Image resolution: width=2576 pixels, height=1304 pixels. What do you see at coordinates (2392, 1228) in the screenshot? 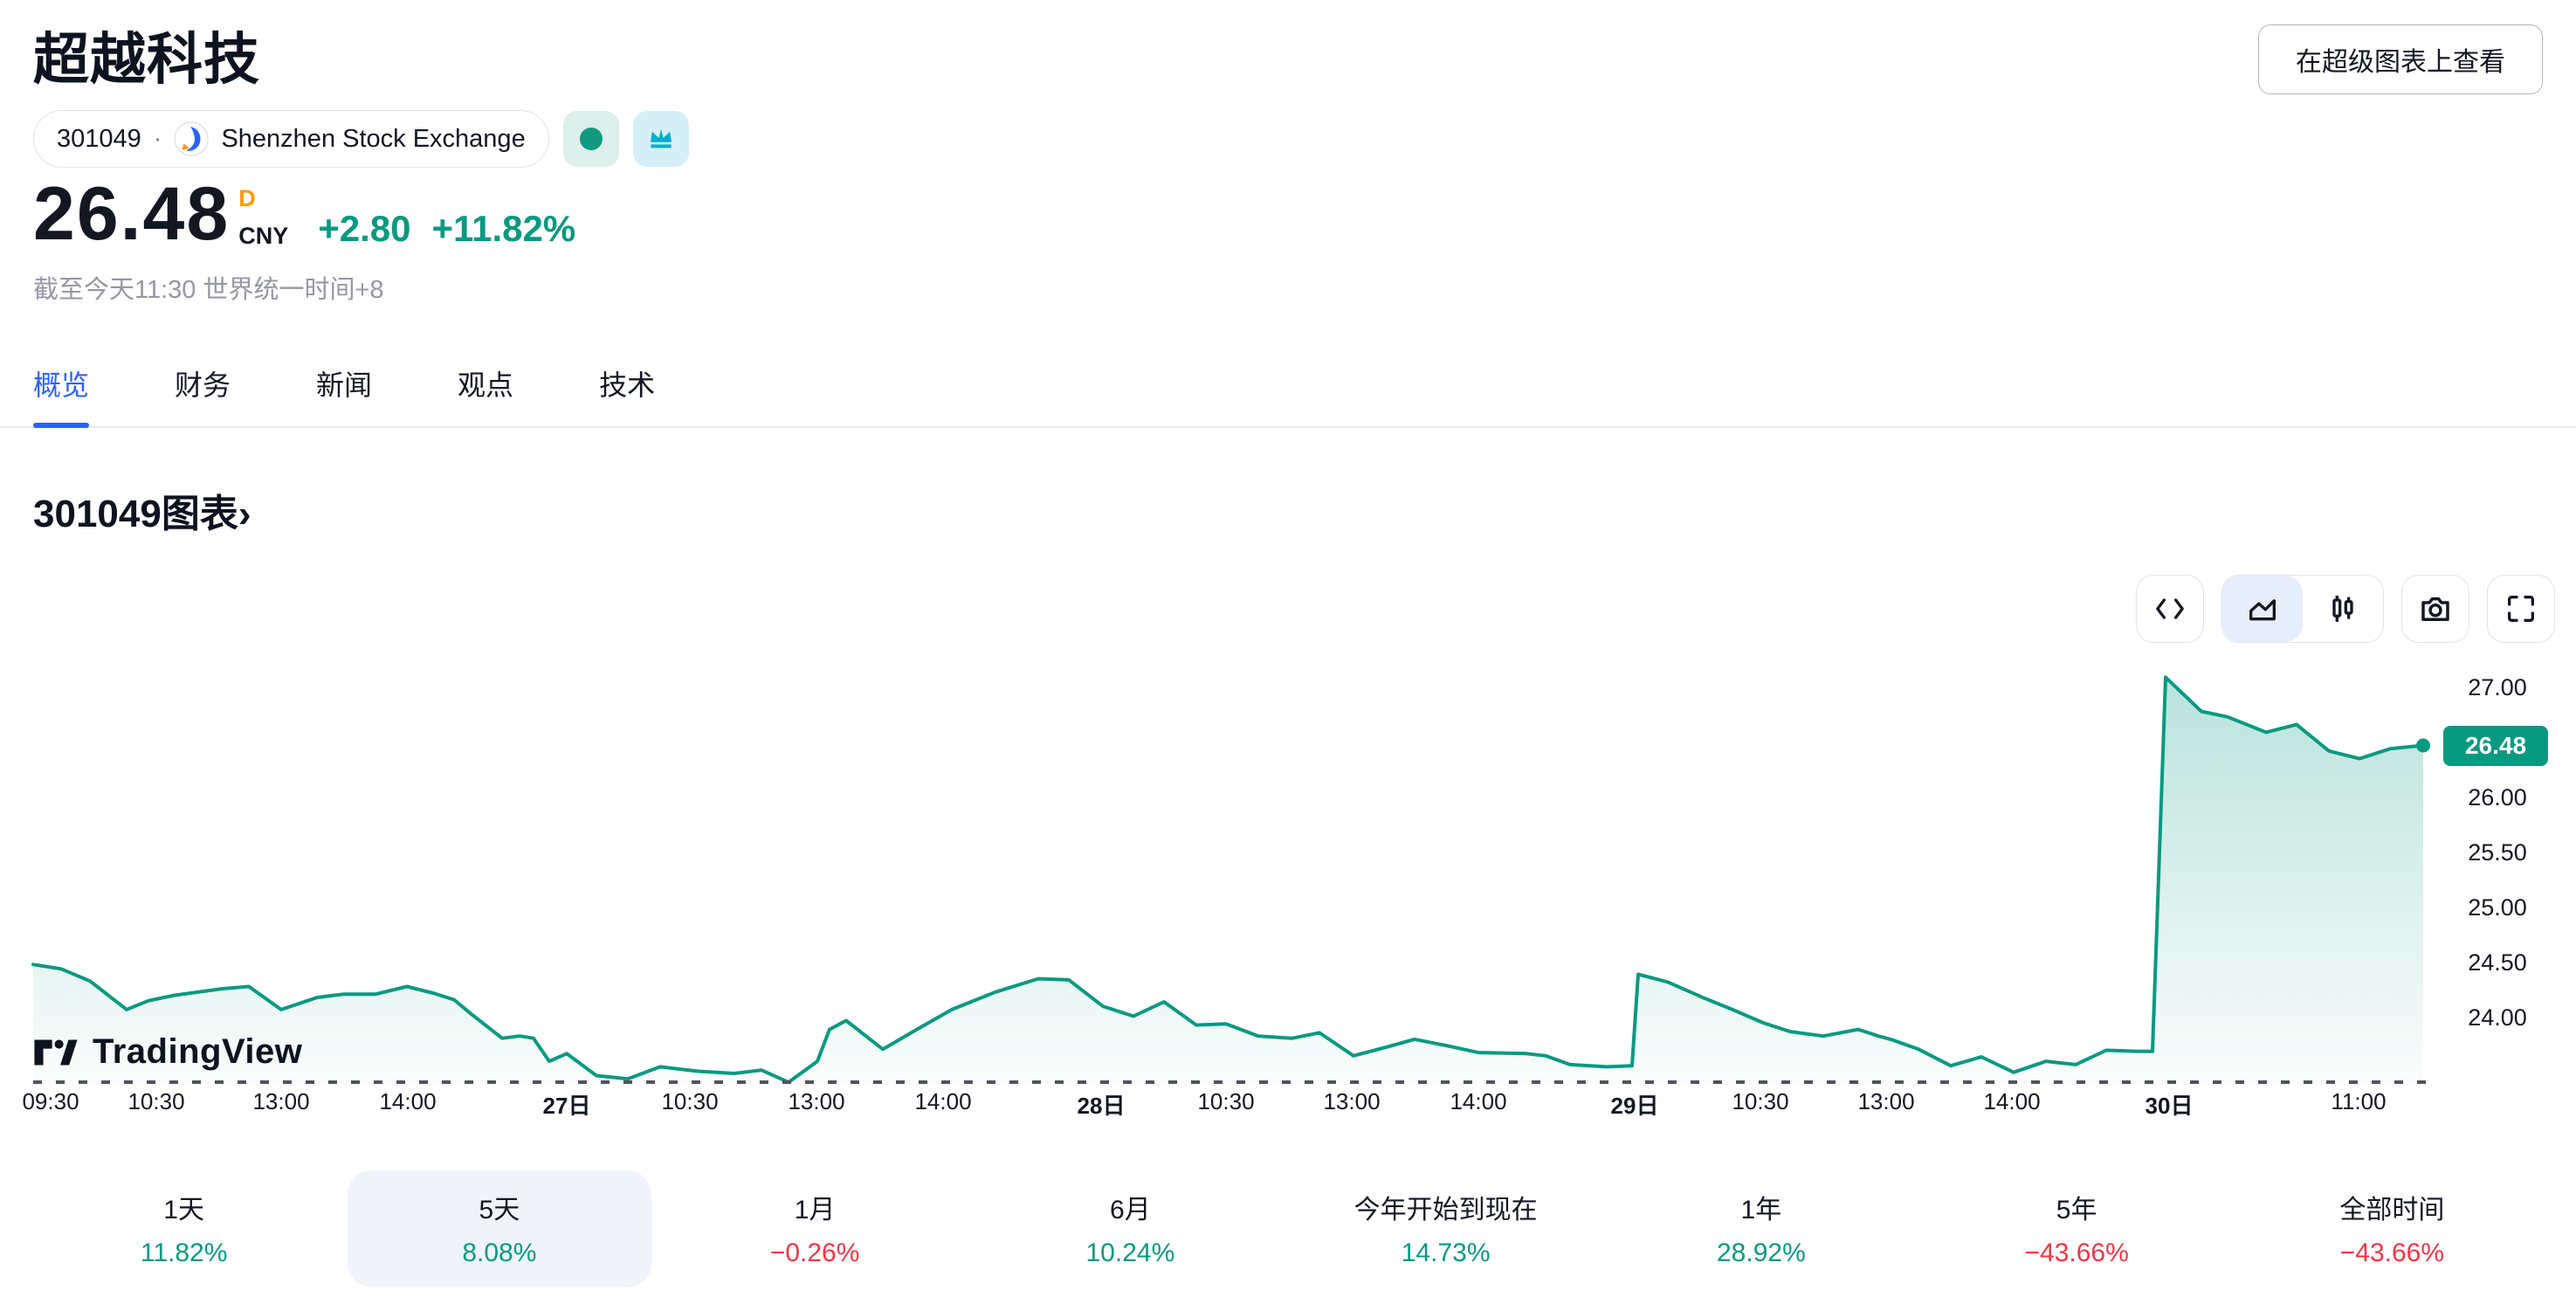
I see `period-7: 全部时间 −43.66%` at bounding box center [2392, 1228].